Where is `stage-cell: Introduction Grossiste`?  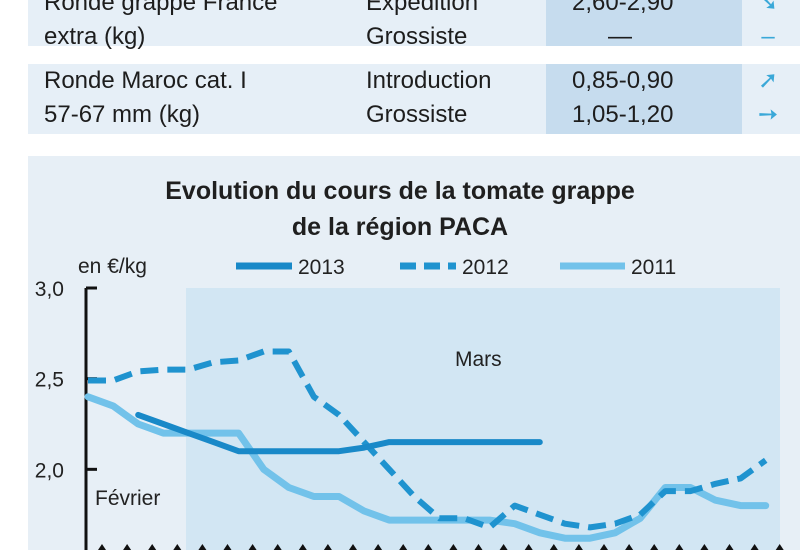
stage-cell: Introduction Grossiste is located at coordinates (428, 98).